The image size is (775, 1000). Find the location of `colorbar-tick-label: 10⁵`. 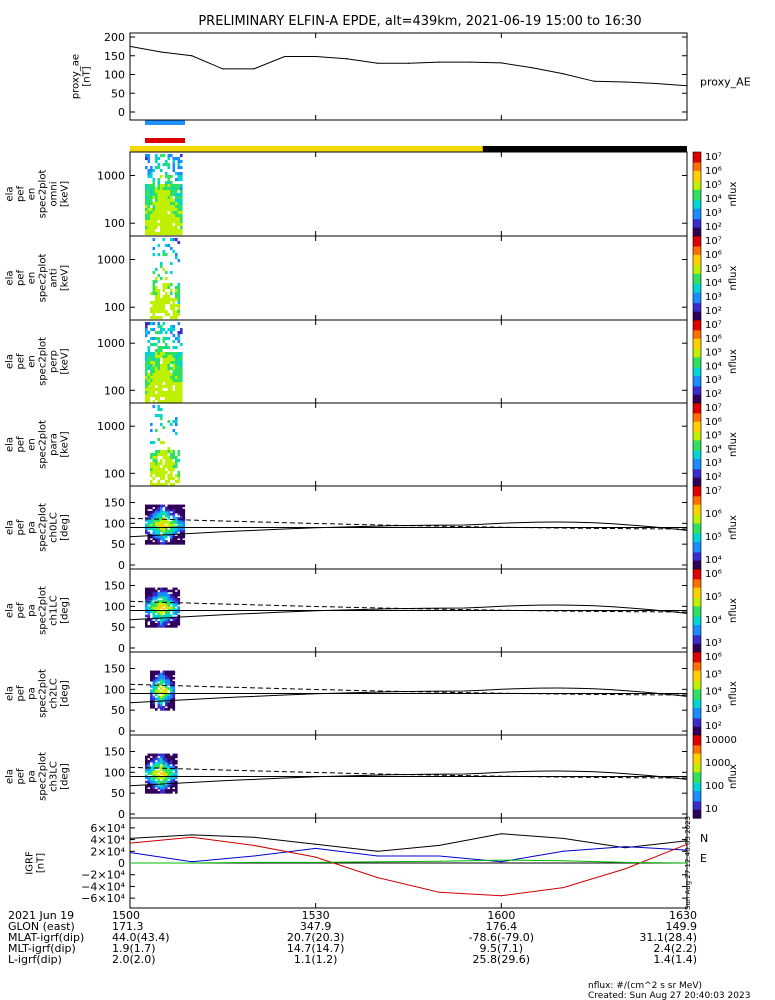

colorbar-tick-label: 10⁵ is located at coordinates (713, 674).